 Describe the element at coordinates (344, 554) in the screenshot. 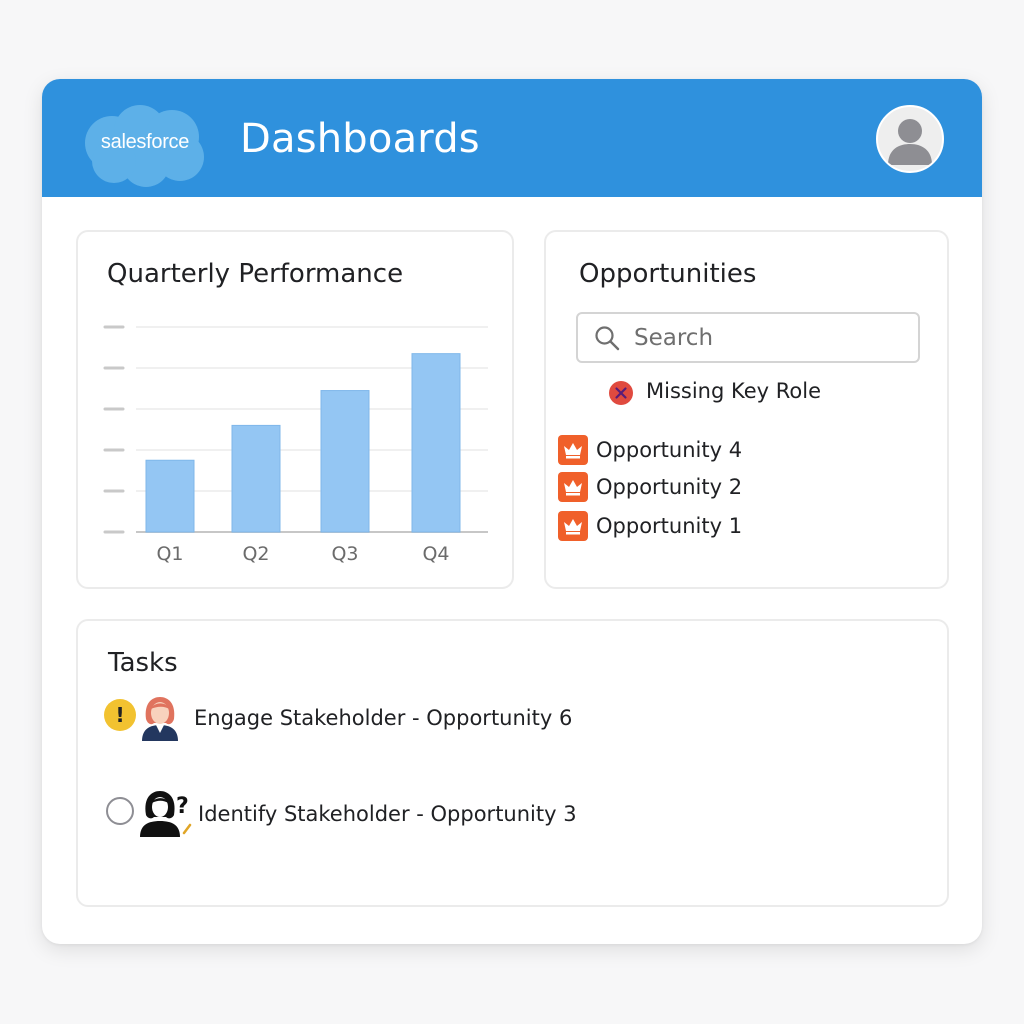

I see `x-tick-label: Q3` at that location.